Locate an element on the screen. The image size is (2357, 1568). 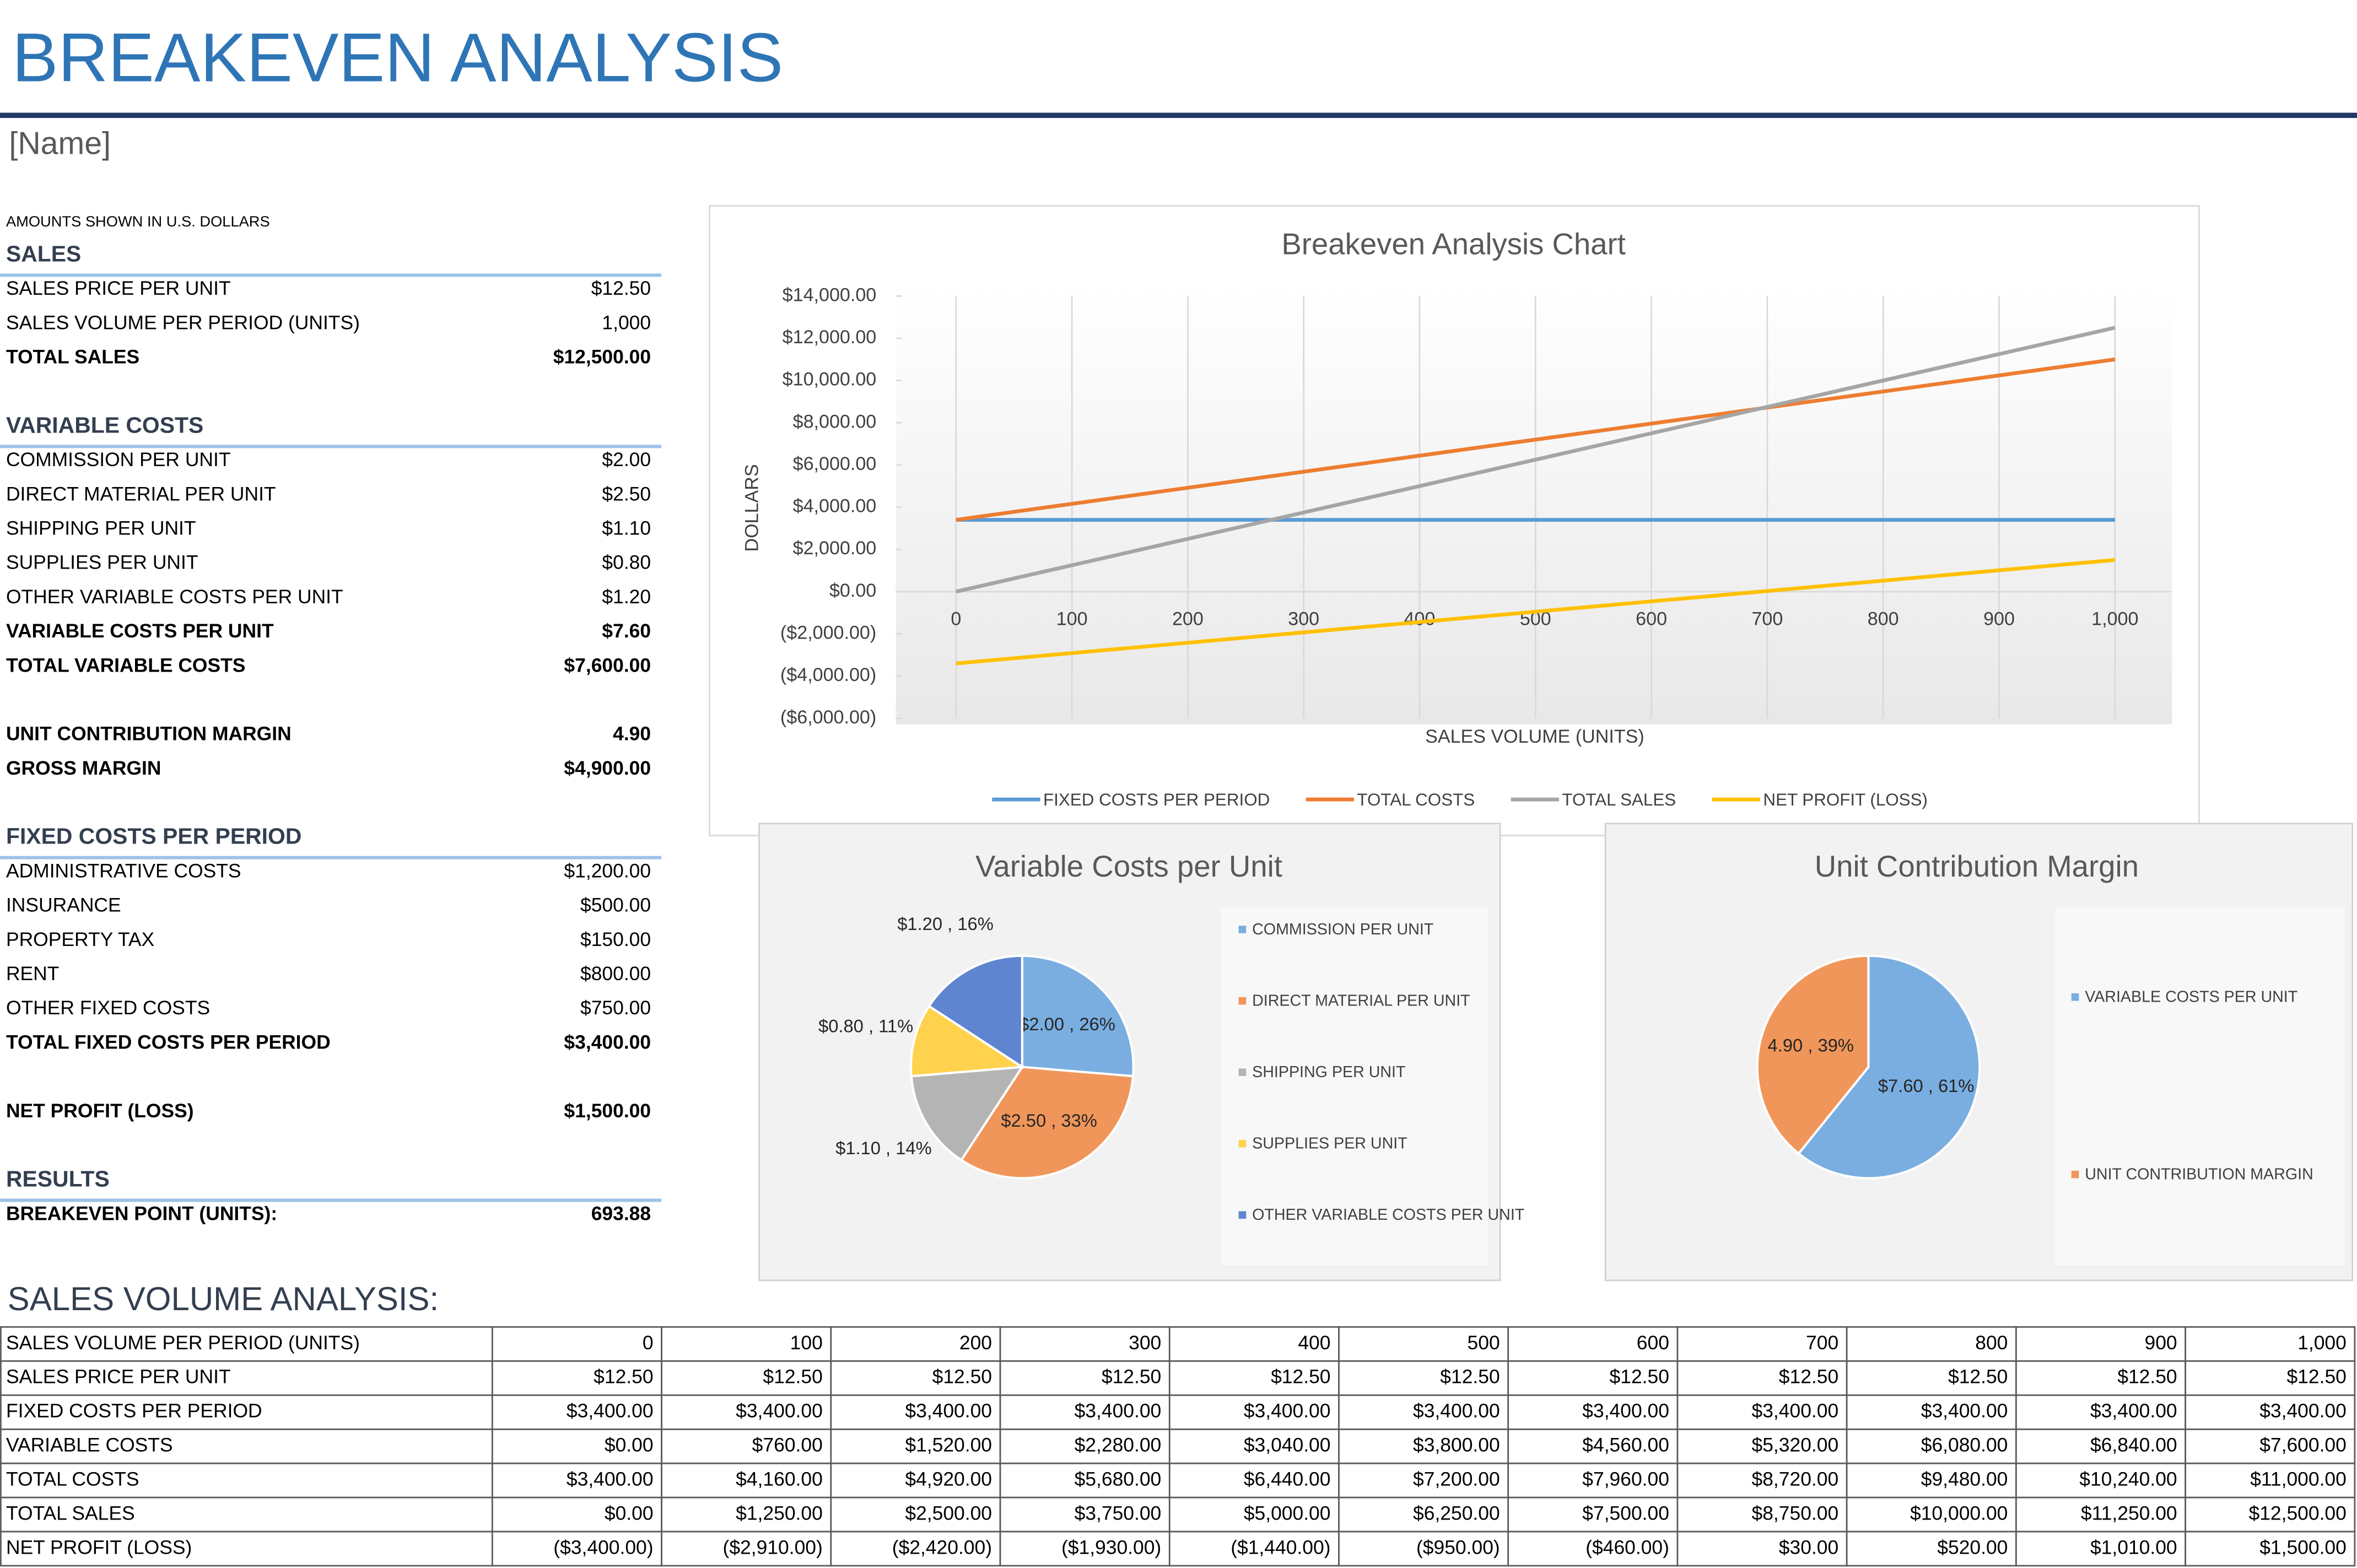
x-tick-label: 0 is located at coordinates (956, 619).